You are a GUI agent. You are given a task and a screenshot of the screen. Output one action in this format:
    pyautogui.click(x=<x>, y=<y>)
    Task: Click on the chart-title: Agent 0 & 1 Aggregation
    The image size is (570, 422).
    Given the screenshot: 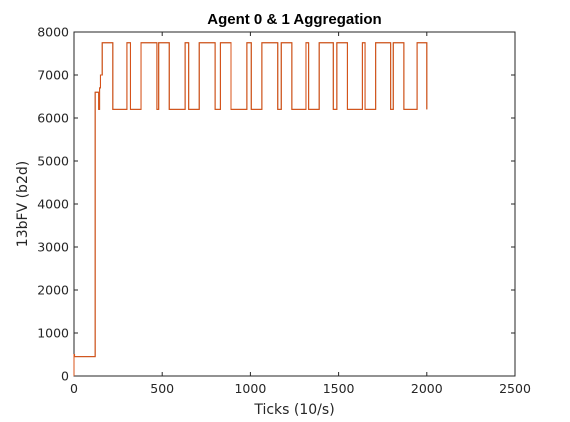 What is the action you would take?
    pyautogui.click(x=294, y=19)
    